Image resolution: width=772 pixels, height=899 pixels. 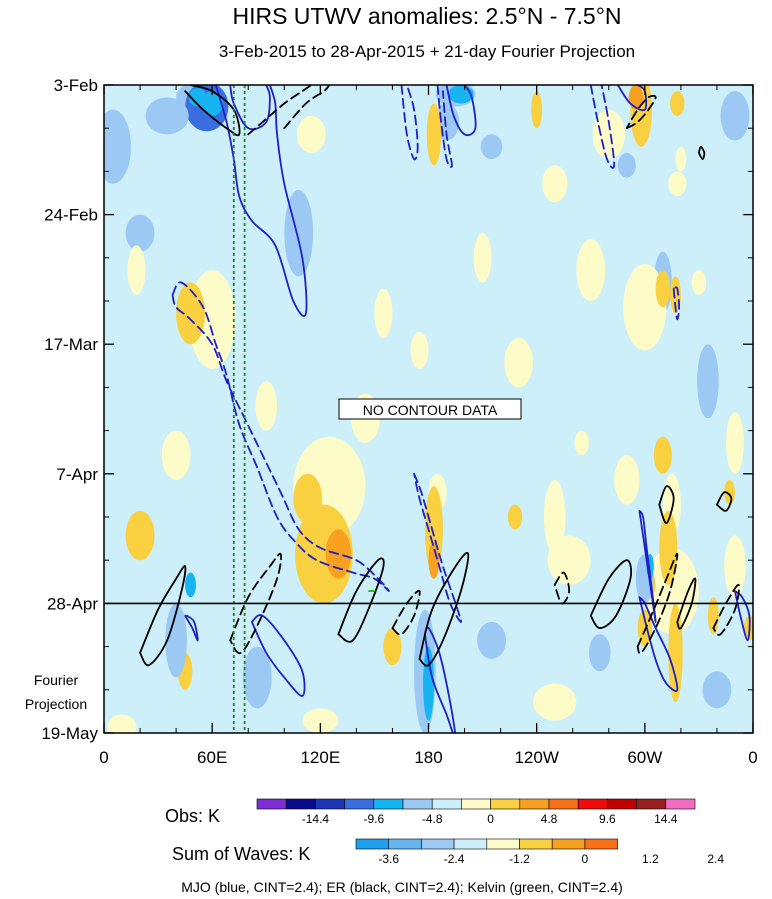 What do you see at coordinates (476, 812) in the screenshot?
I see `obs-colorbar: -14.4 -9.6 -4.8 0 4.8 9.6 14.4` at bounding box center [476, 812].